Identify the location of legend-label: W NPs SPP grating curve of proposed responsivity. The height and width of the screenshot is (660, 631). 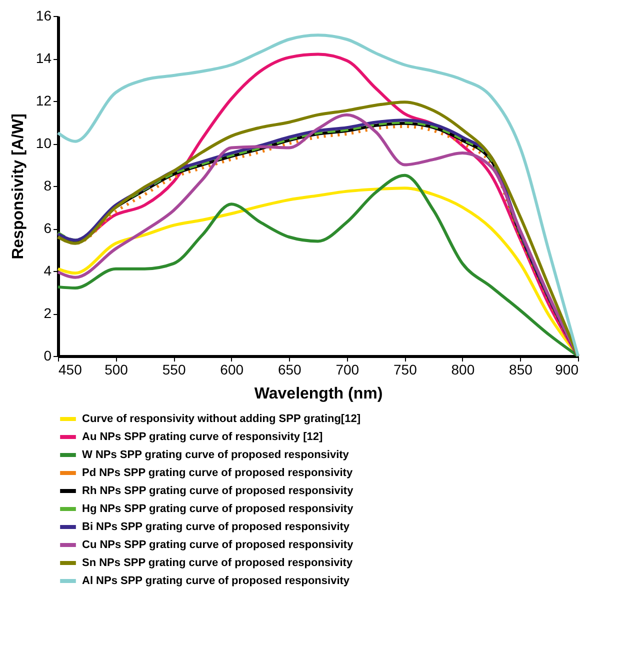
(216, 455).